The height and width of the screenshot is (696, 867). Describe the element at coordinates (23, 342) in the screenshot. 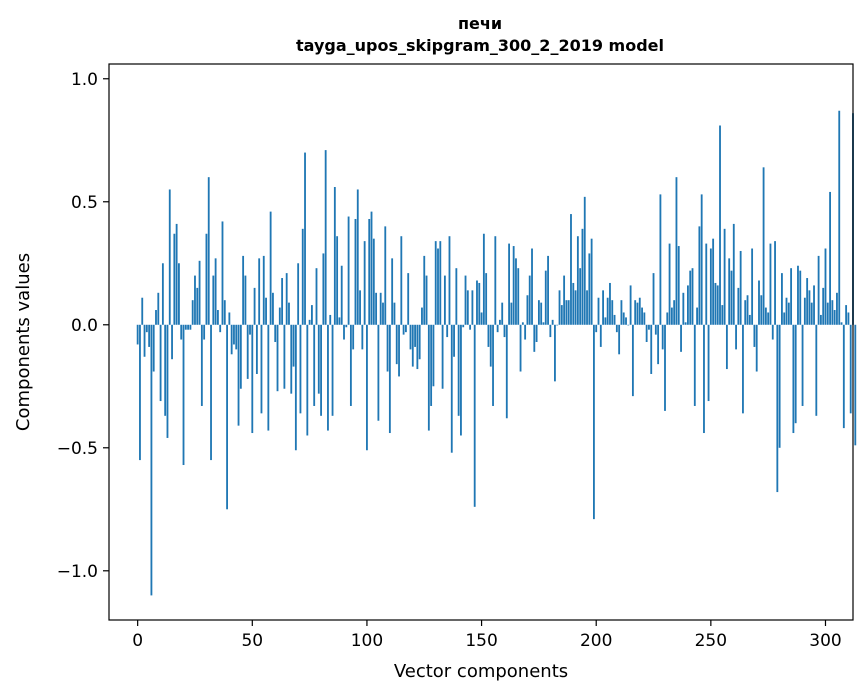

I see `y-axis-label: Components values` at that location.